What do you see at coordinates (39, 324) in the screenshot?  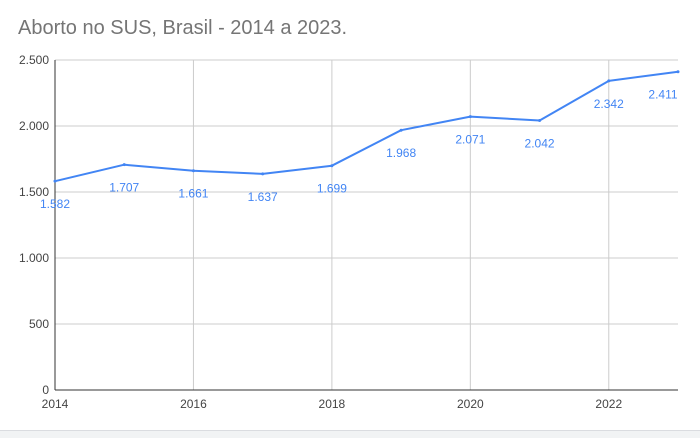 I see `y-tick-label: 500` at bounding box center [39, 324].